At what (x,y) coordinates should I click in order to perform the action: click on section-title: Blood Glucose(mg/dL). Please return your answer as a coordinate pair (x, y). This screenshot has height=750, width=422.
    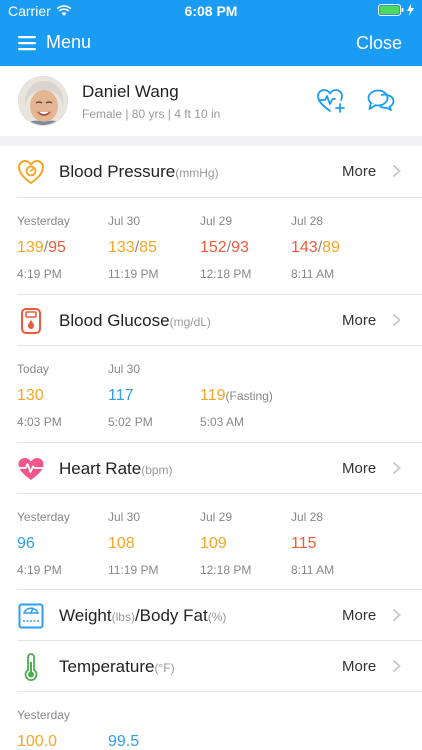
    Looking at the image, I should click on (135, 321).